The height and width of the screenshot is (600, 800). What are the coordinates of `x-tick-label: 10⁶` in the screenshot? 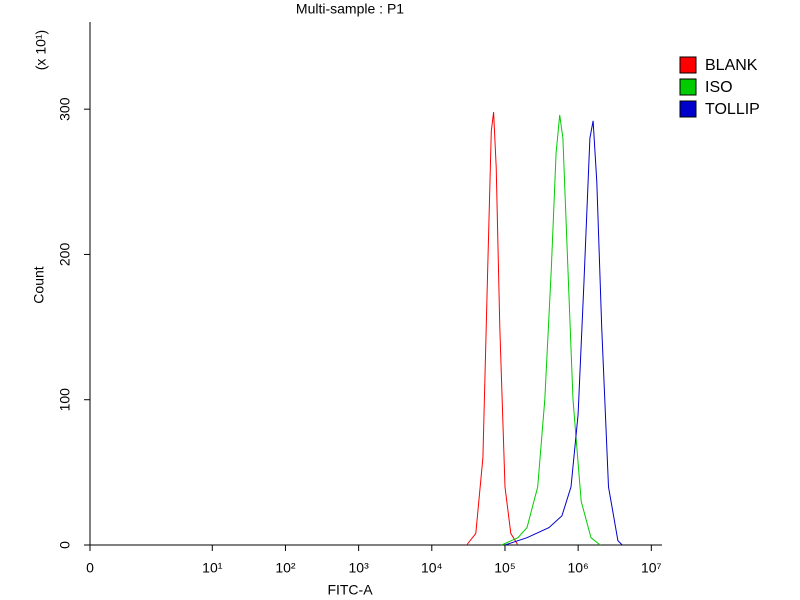 It's located at (577, 568).